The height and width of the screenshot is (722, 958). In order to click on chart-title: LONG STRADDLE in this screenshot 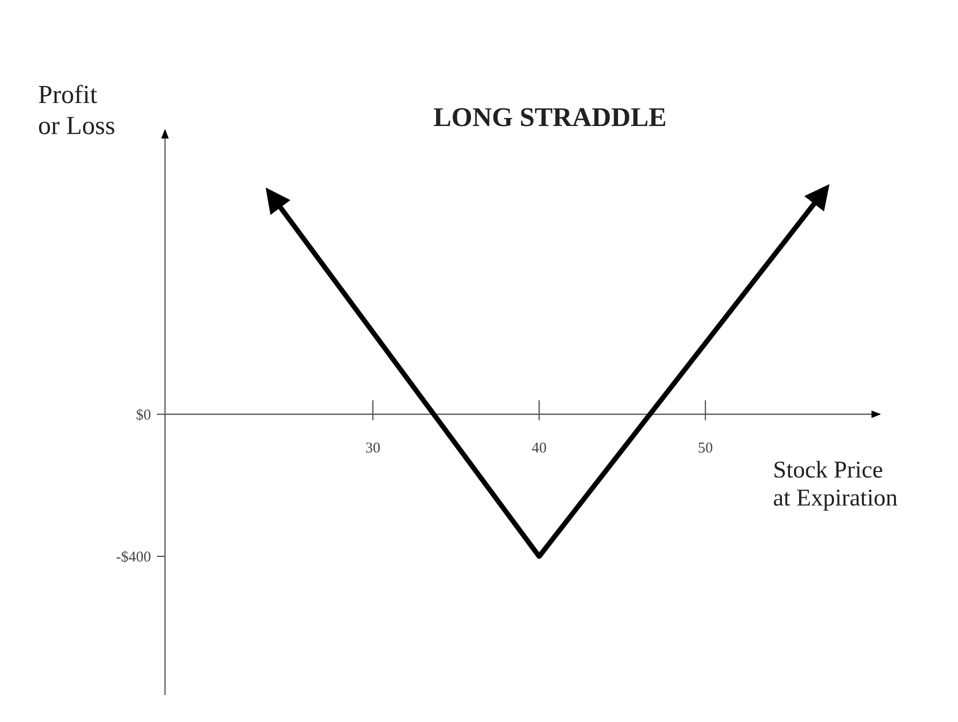, I will do `click(550, 117)`.